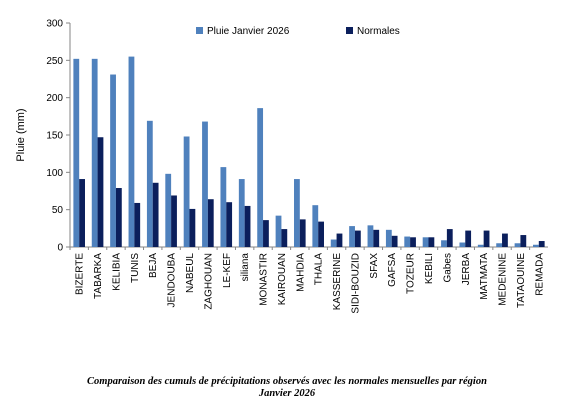 The image size is (574, 416). Describe the element at coordinates (153, 265) in the screenshot. I see `x-tick-label: BEJA` at that location.